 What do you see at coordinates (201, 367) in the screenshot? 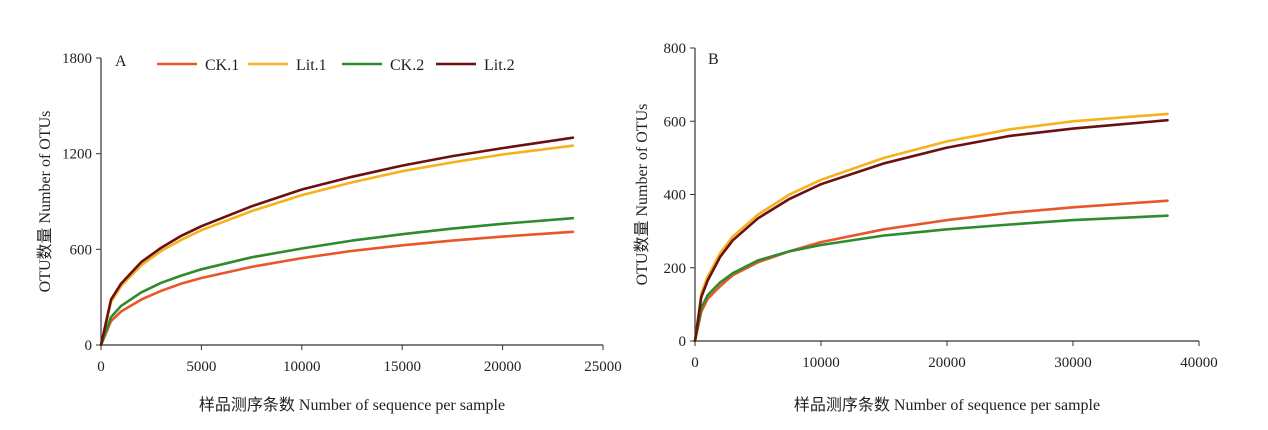
I see `x-tick-label: 5000` at bounding box center [201, 367].